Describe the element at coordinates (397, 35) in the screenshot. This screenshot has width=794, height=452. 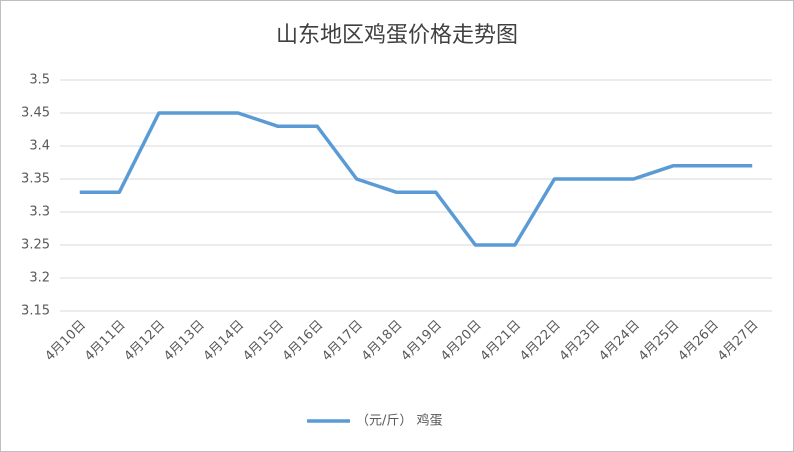
I see `chart-title: 山东地区鸡蛋价格走势图` at that location.